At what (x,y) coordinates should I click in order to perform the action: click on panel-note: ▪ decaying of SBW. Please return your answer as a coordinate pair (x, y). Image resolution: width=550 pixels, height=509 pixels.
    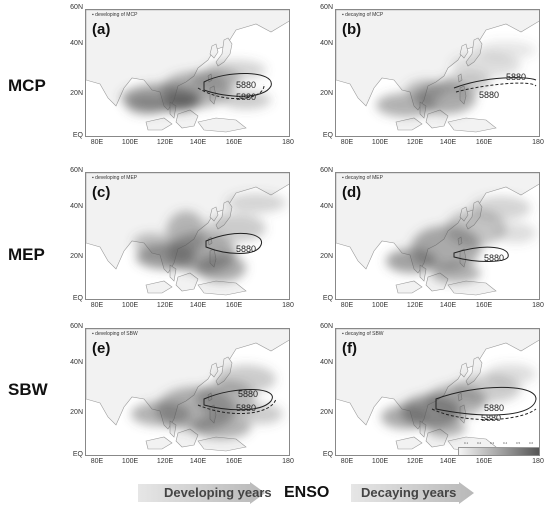
    Looking at the image, I should click on (363, 334).